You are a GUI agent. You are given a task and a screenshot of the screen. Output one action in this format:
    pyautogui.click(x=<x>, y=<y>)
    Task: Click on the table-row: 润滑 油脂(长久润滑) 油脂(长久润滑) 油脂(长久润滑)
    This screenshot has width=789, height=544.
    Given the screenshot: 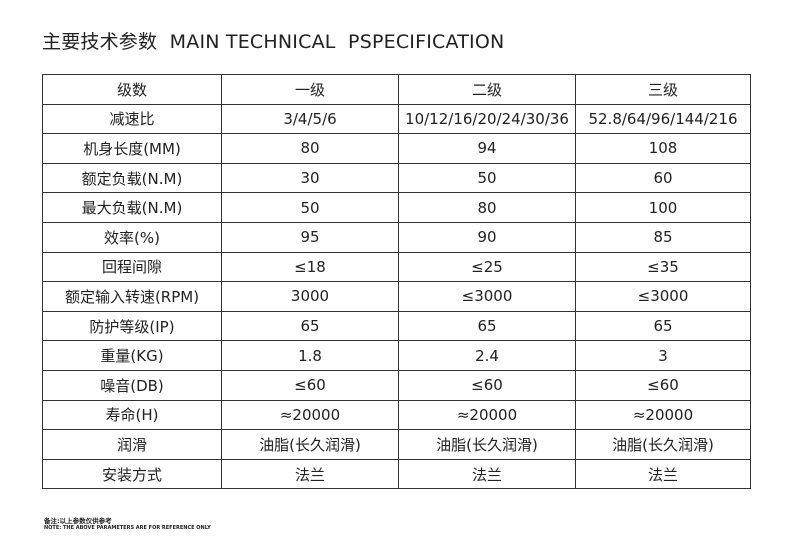 What is the action you would take?
    pyautogui.click(x=396, y=444)
    